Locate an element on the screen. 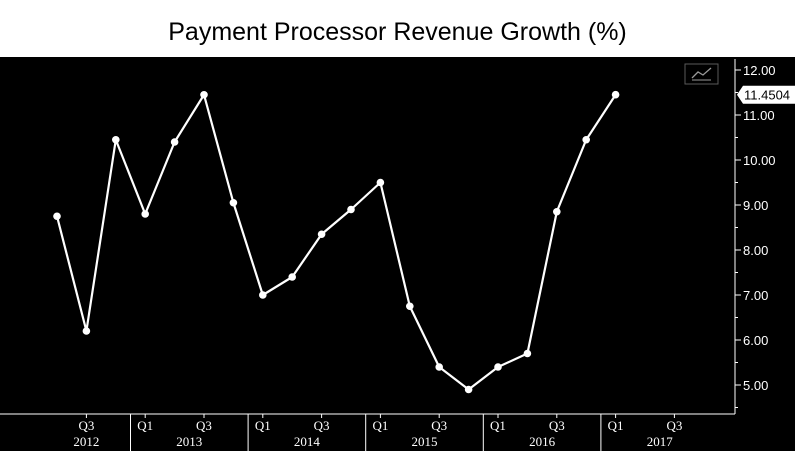  y-tick-label: 5.00 is located at coordinates (755, 385).